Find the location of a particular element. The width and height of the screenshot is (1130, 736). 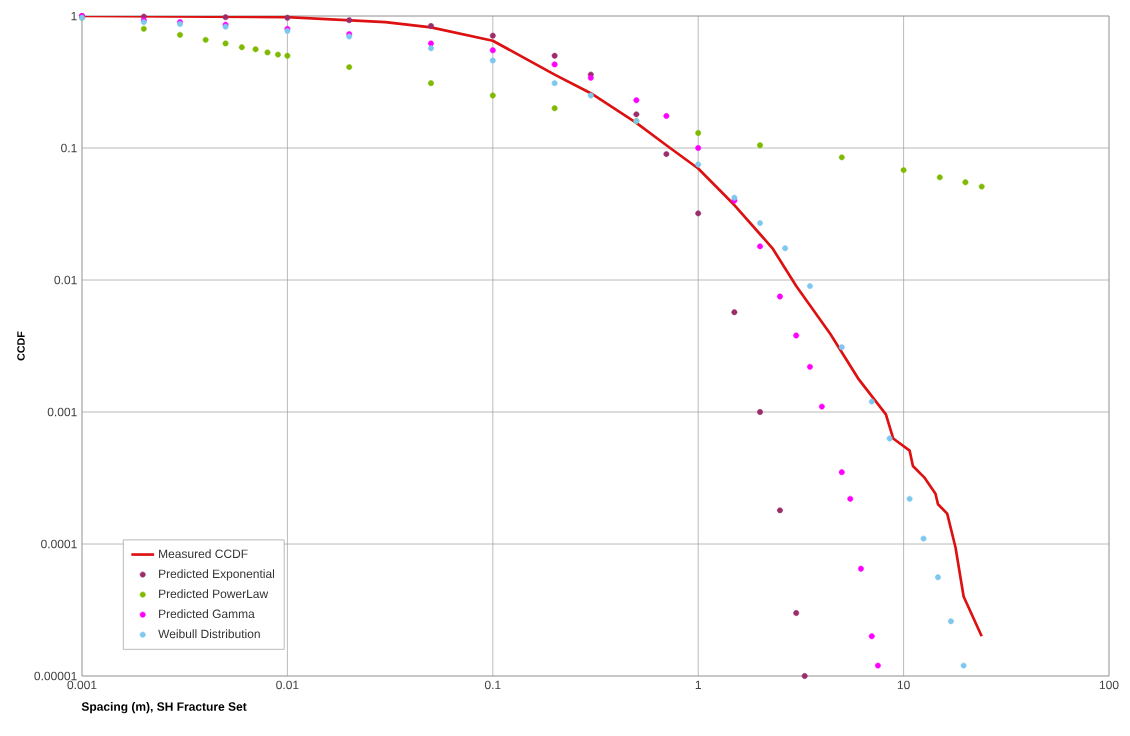

y-tick-label: 0.01 is located at coordinates (65, 280).